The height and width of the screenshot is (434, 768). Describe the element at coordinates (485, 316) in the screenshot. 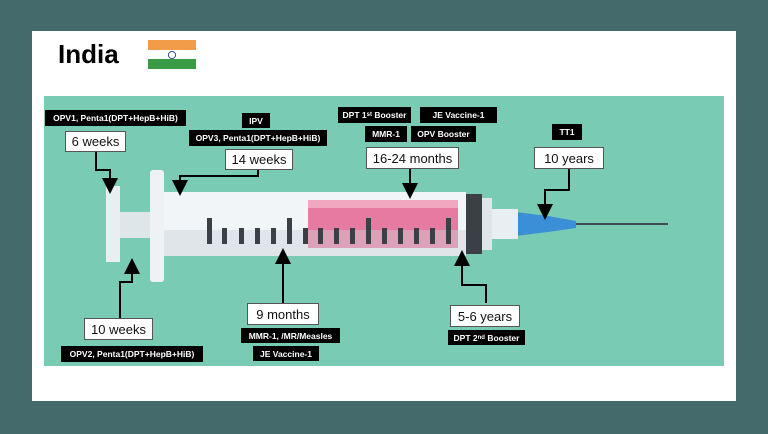

I see `age-box-5-6-years: 5-6 years` at that location.